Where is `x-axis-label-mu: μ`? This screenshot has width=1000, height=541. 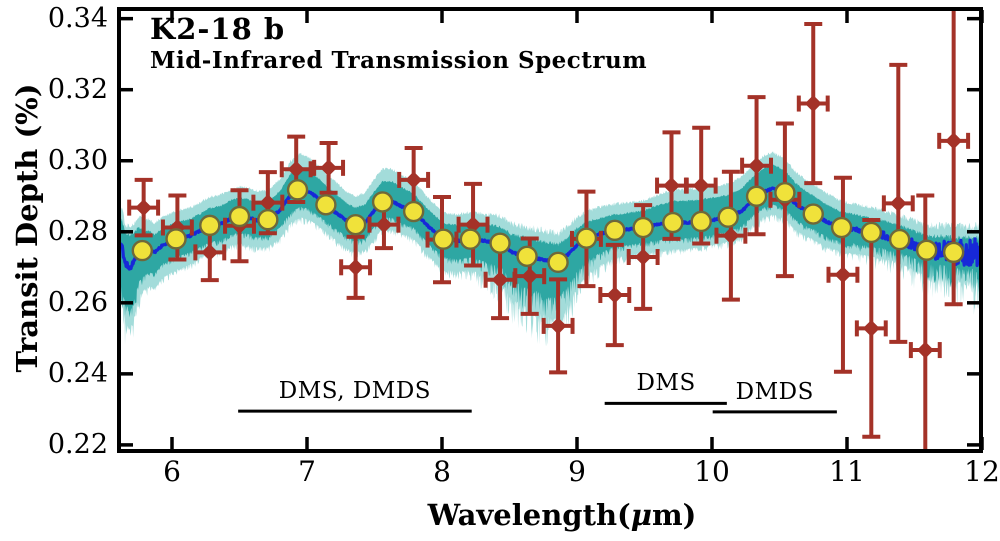 x-axis-label-mu: μ is located at coordinates (641, 515).